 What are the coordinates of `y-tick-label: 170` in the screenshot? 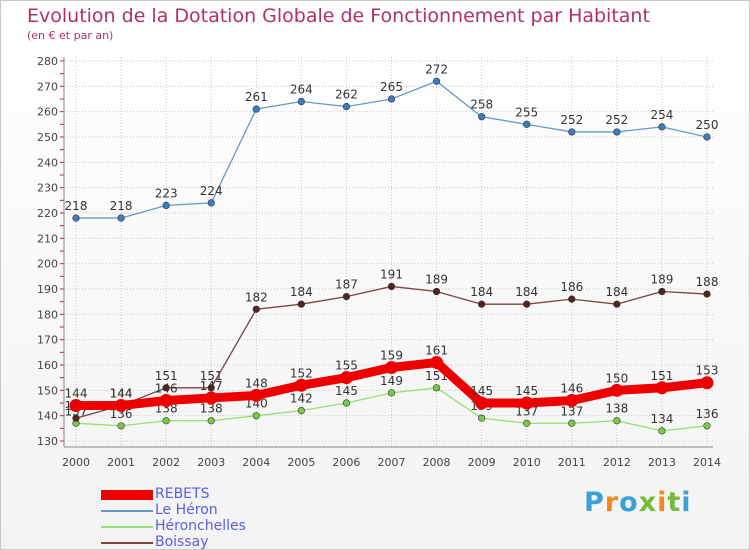 It's located at (47, 340).